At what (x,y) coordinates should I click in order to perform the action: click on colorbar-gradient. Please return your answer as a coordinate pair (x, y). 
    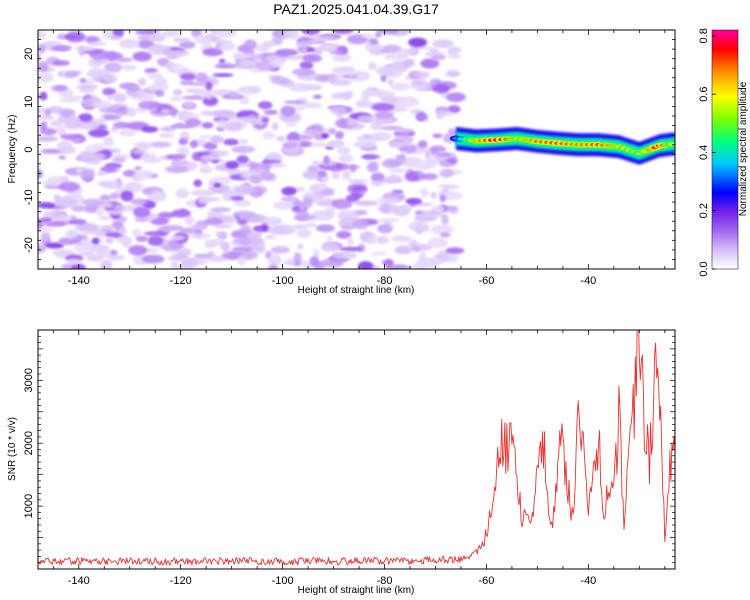
    Looking at the image, I should click on (725, 149).